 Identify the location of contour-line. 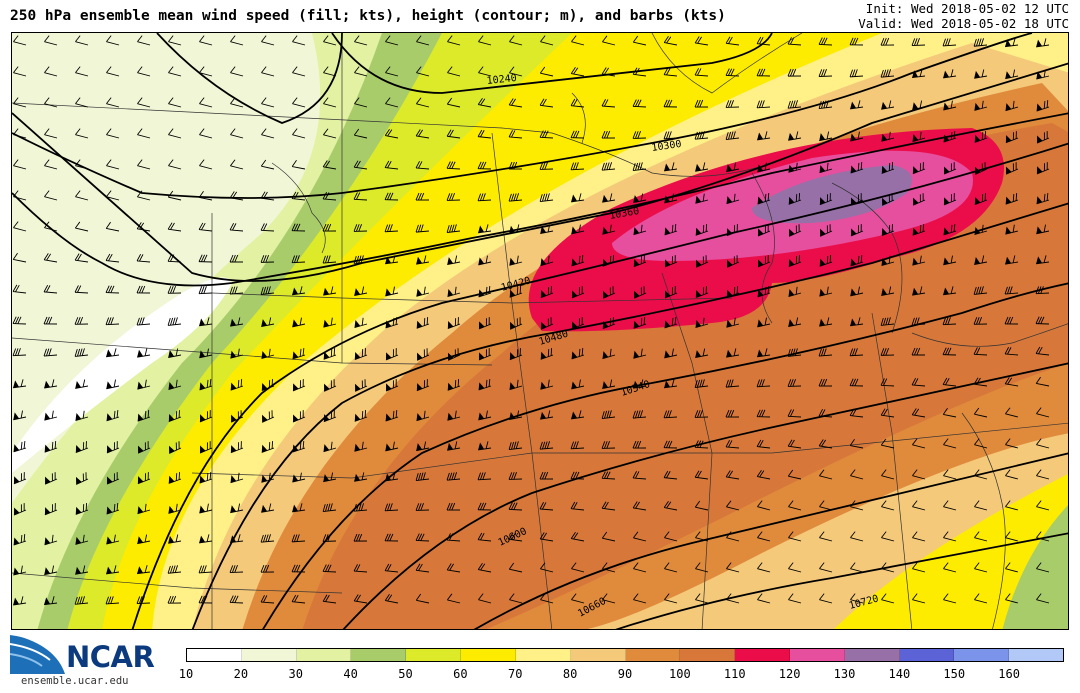
(841, 580).